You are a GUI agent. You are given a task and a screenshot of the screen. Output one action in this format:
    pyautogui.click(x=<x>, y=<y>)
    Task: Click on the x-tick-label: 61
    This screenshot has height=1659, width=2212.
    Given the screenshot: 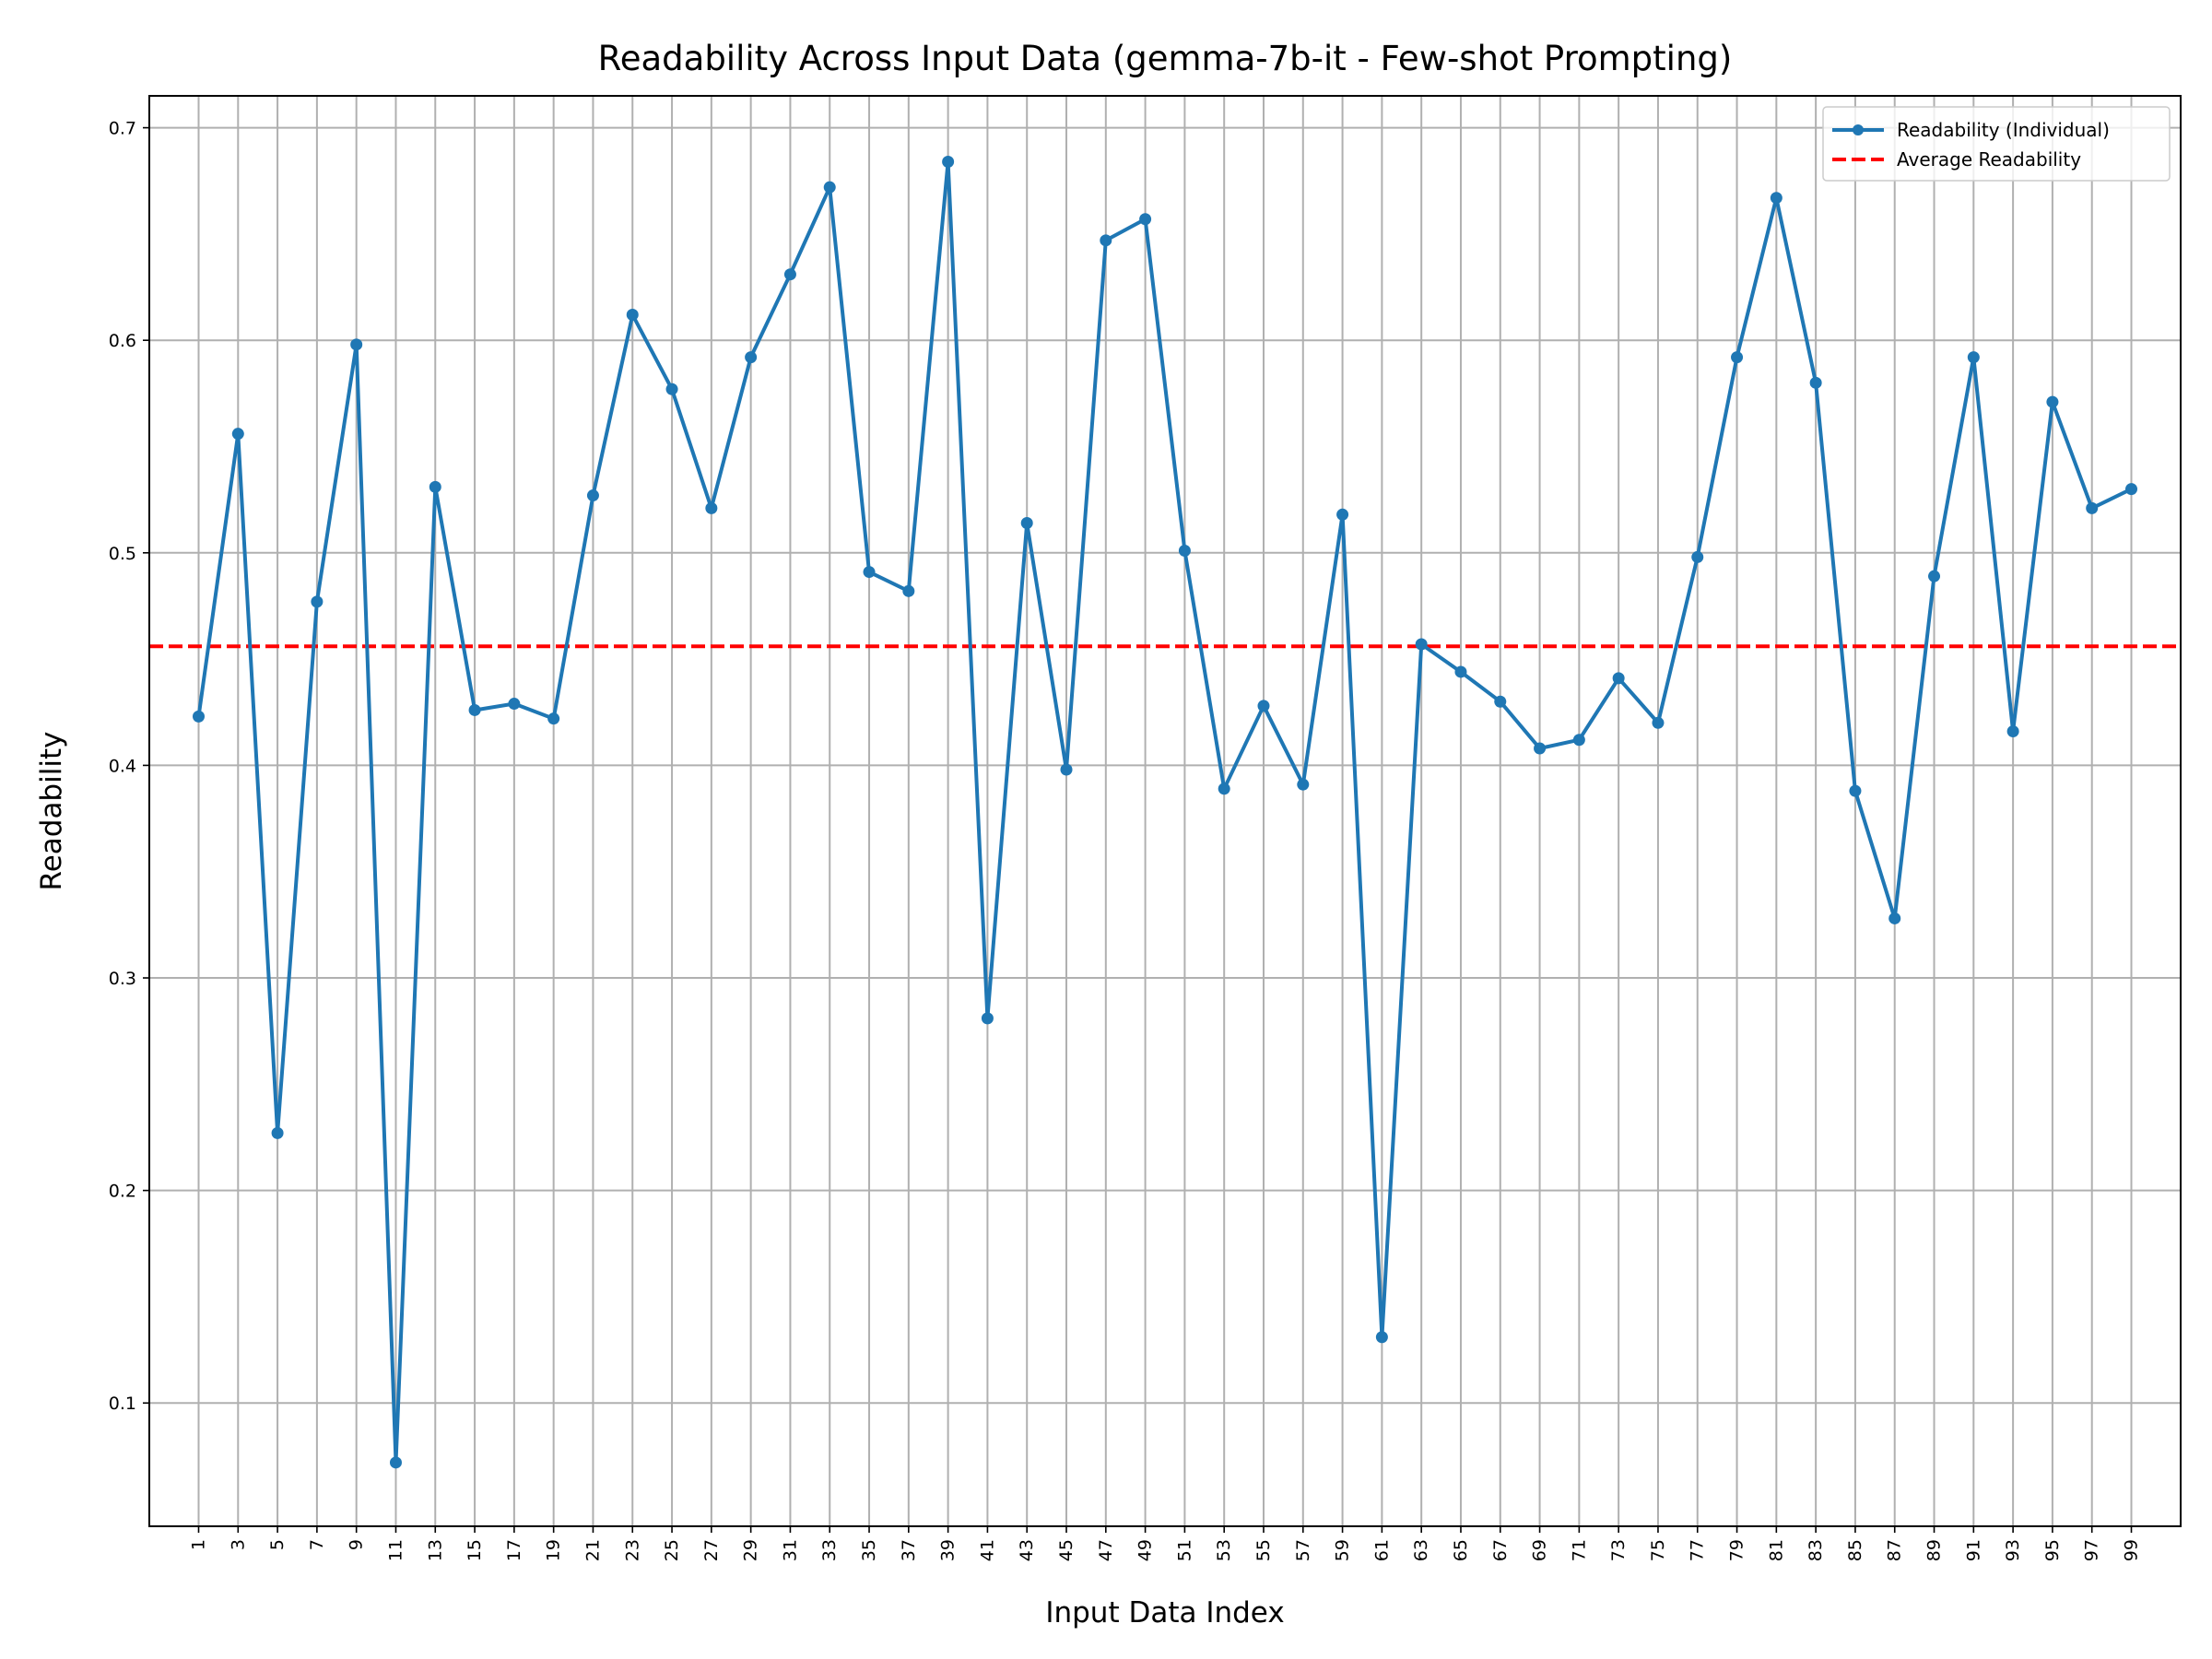 What is the action you would take?
    pyautogui.click(x=1381, y=1550)
    